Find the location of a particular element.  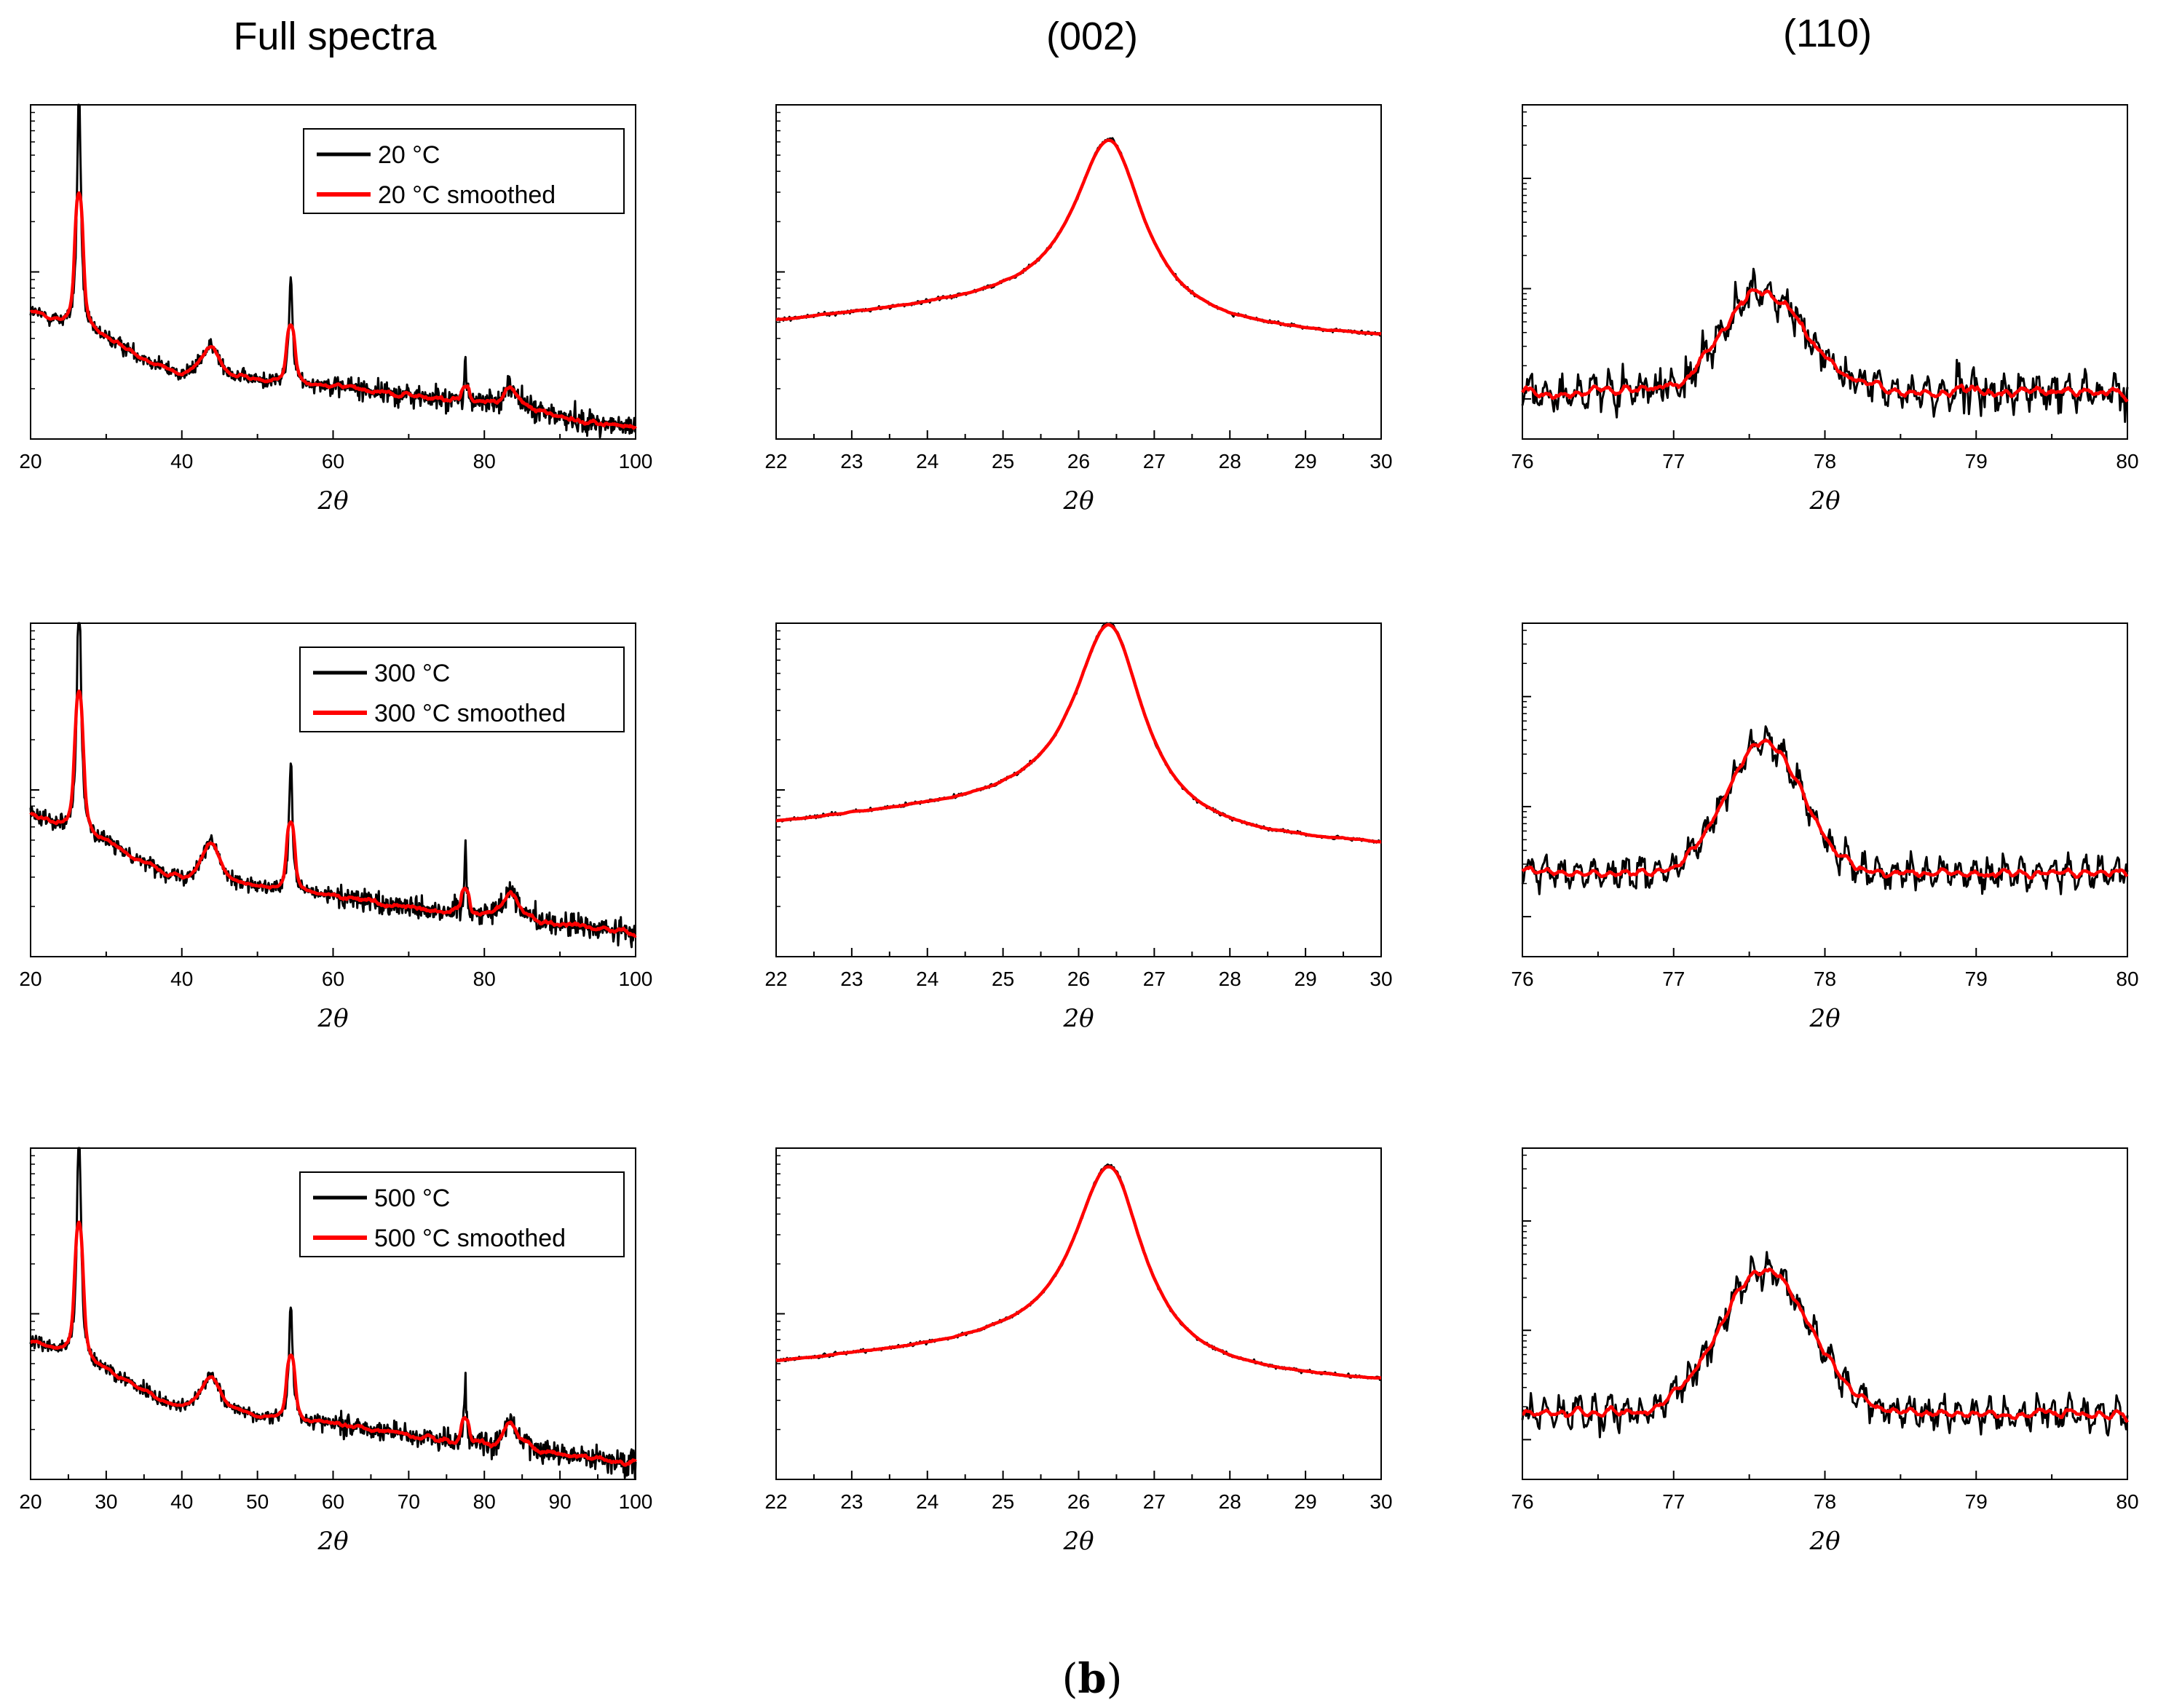

caption-letter: b is located at coordinates (1092, 1679).